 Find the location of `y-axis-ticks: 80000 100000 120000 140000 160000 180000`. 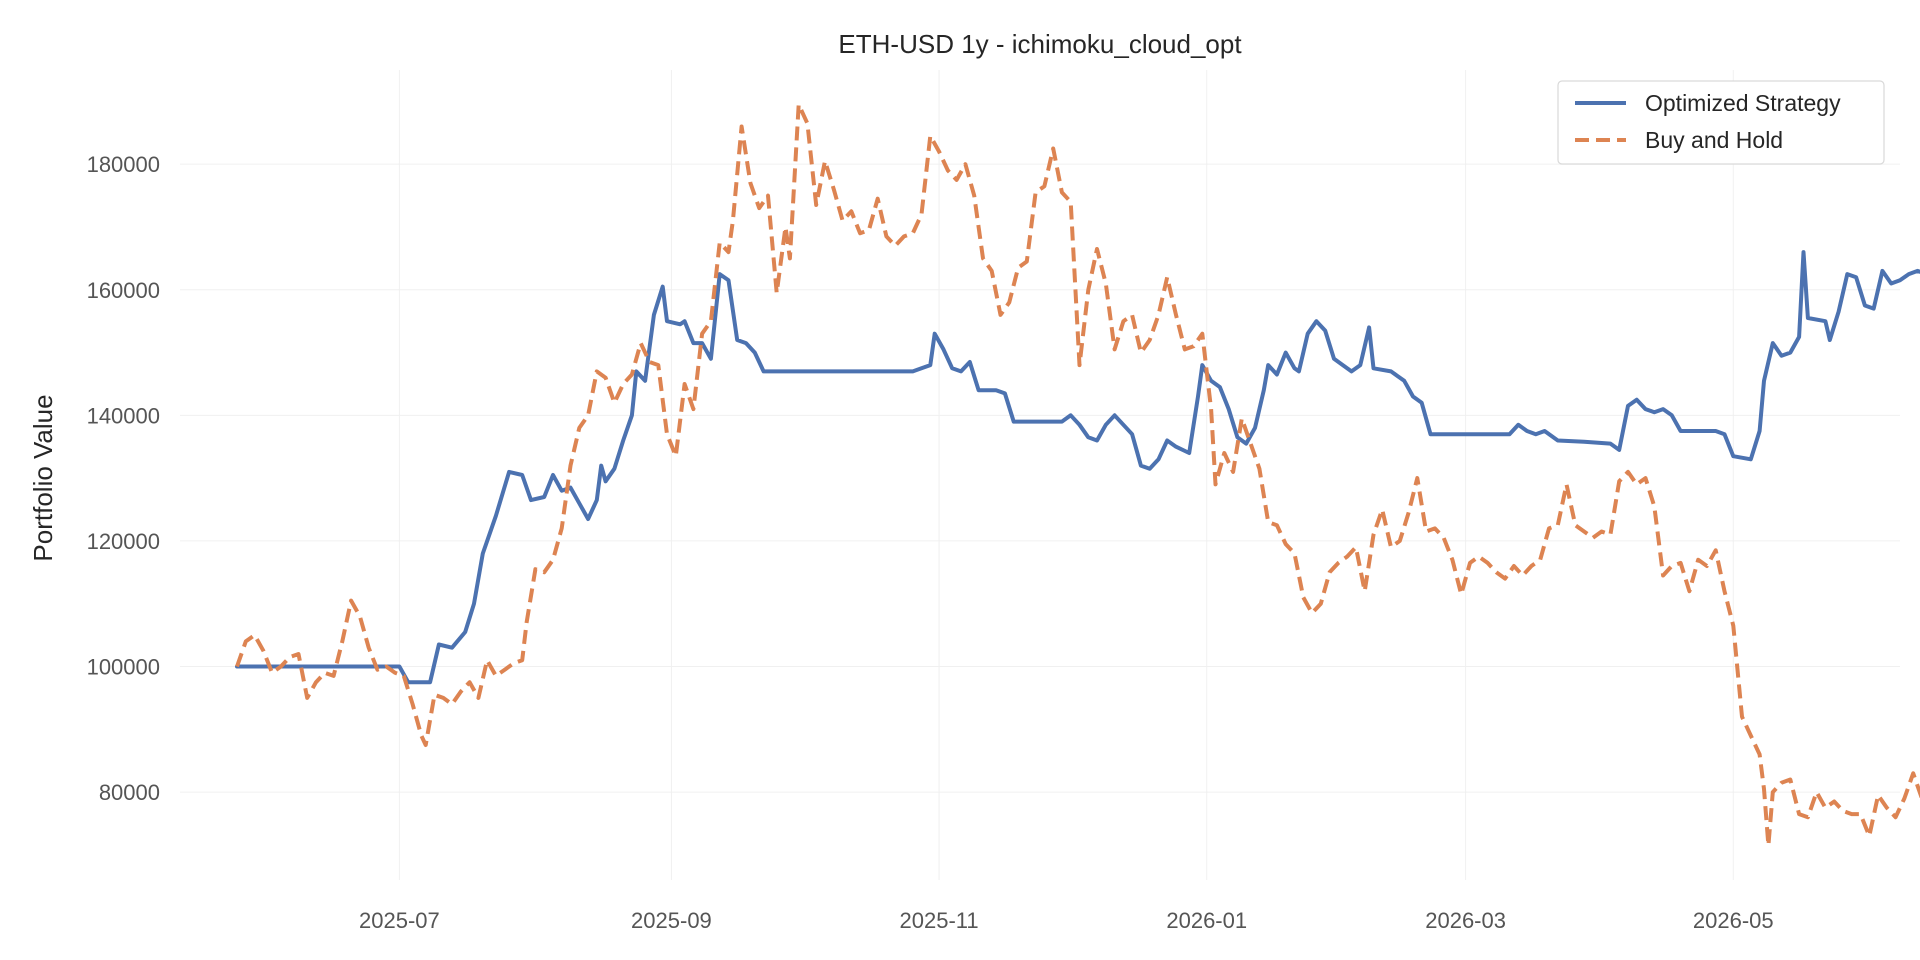

y-axis-ticks: 80000 100000 120000 140000 160000 180000 is located at coordinates (123, 478).